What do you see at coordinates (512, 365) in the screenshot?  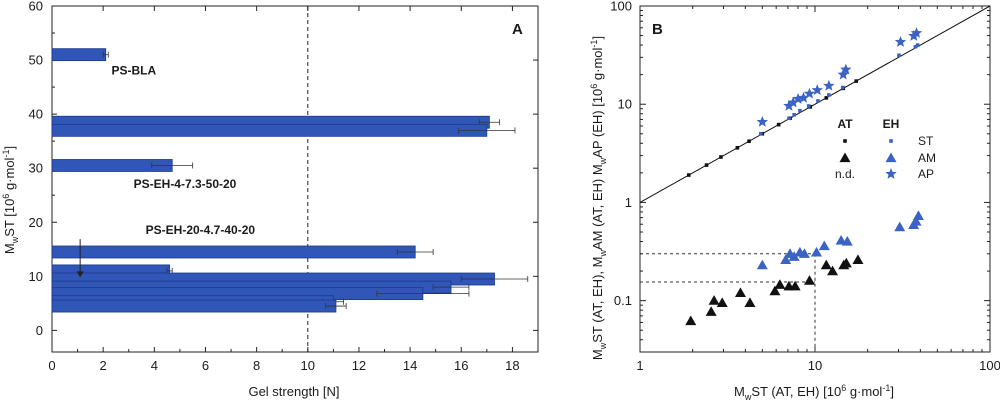 I see `x-tick-label: 18` at bounding box center [512, 365].